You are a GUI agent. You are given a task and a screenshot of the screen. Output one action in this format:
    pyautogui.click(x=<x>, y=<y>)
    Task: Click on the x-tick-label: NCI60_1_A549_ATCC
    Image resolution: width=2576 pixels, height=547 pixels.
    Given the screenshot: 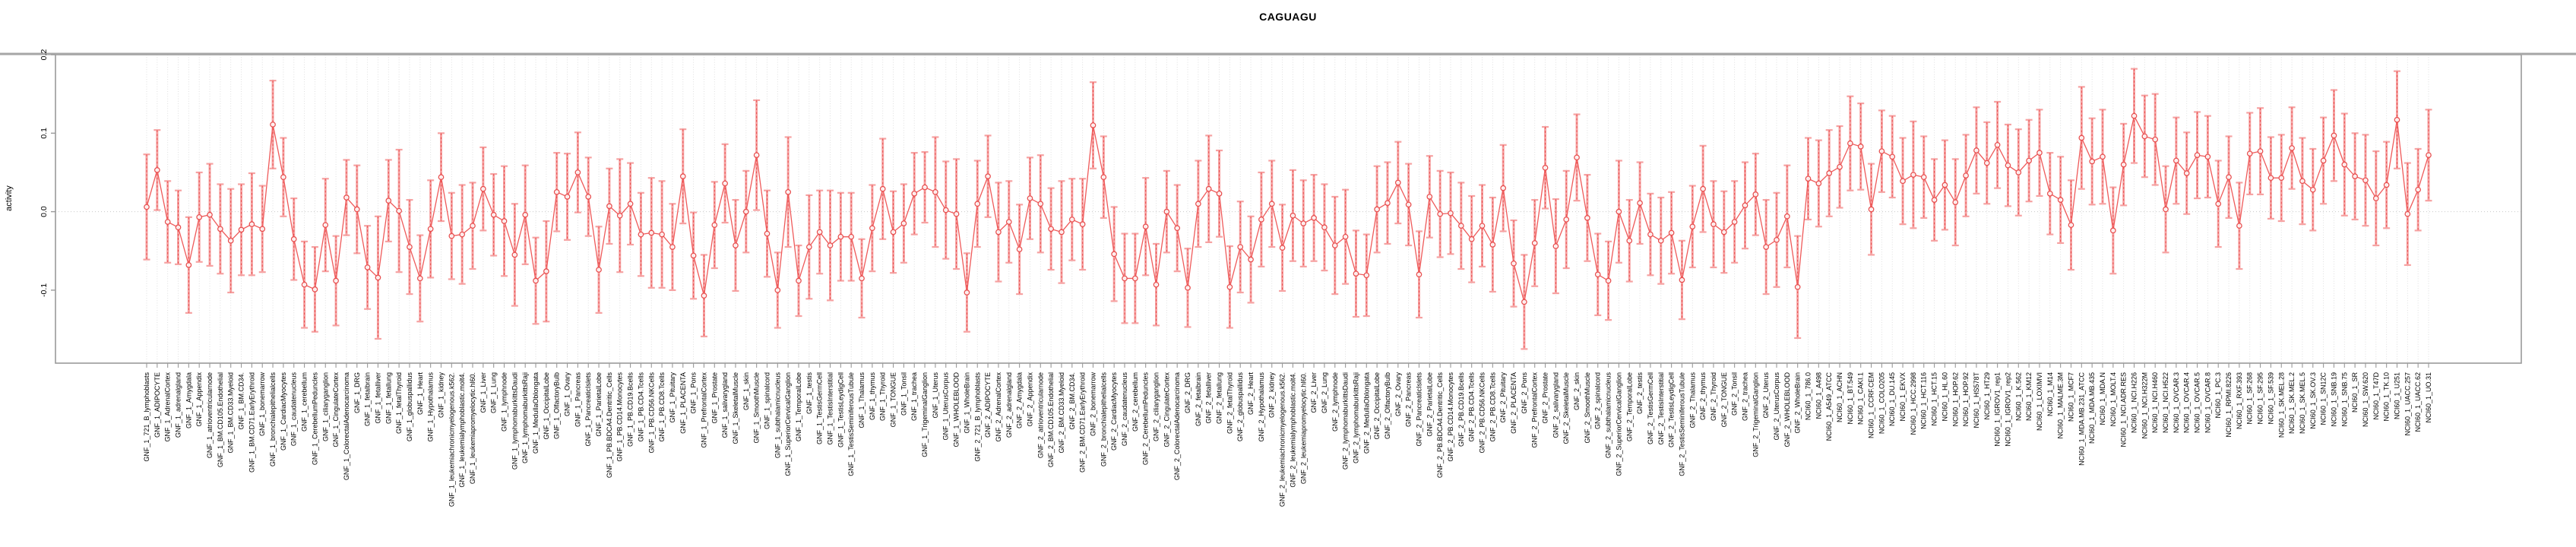 What is the action you would take?
    pyautogui.click(x=1829, y=406)
    